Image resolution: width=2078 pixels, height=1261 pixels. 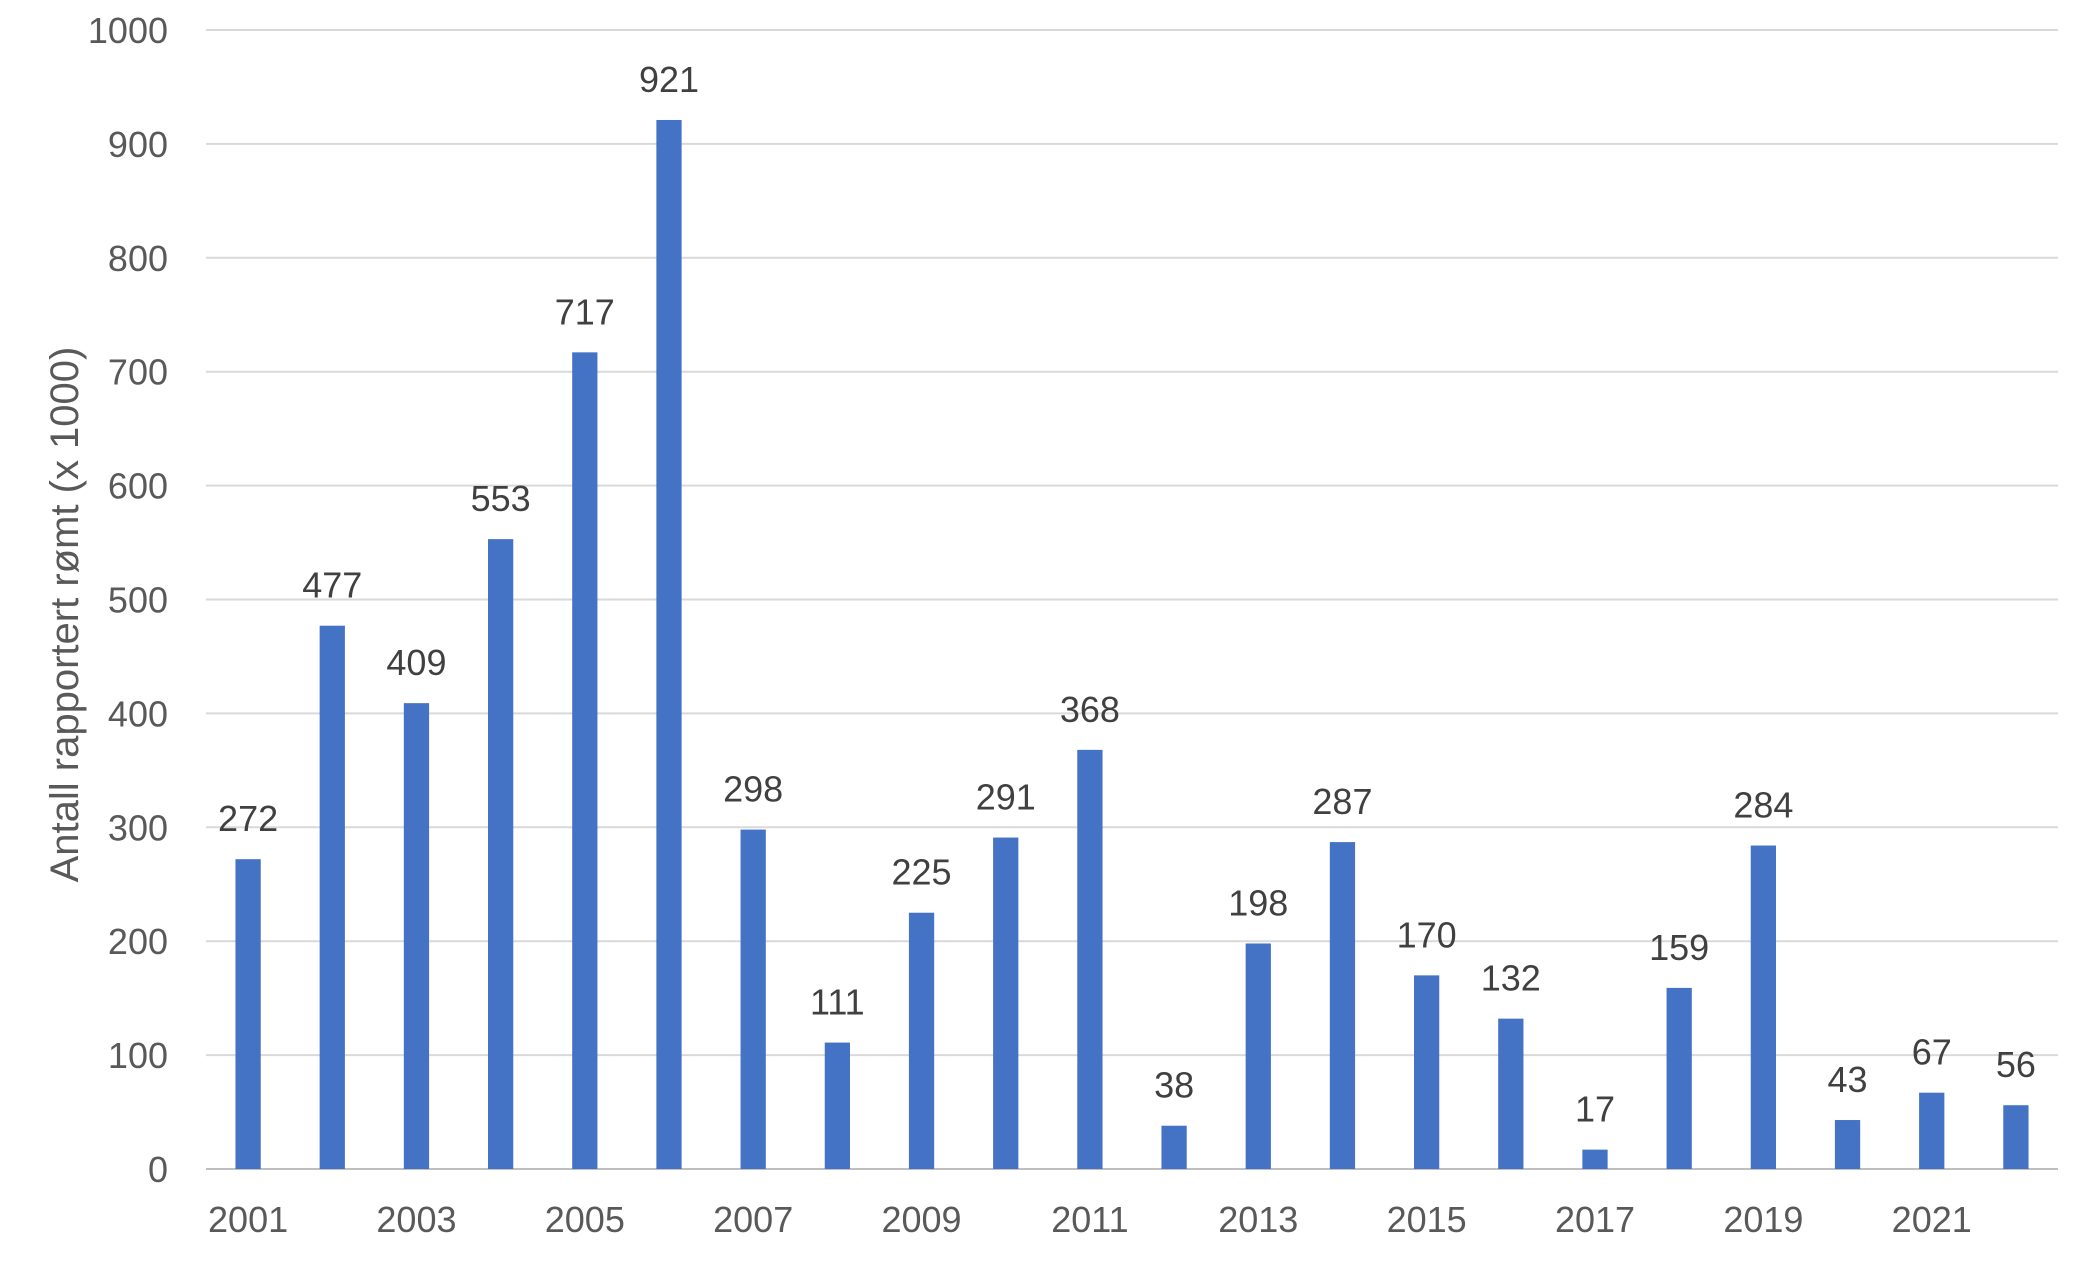 What do you see at coordinates (585, 311) in the screenshot?
I see `data-label-2005: 717` at bounding box center [585, 311].